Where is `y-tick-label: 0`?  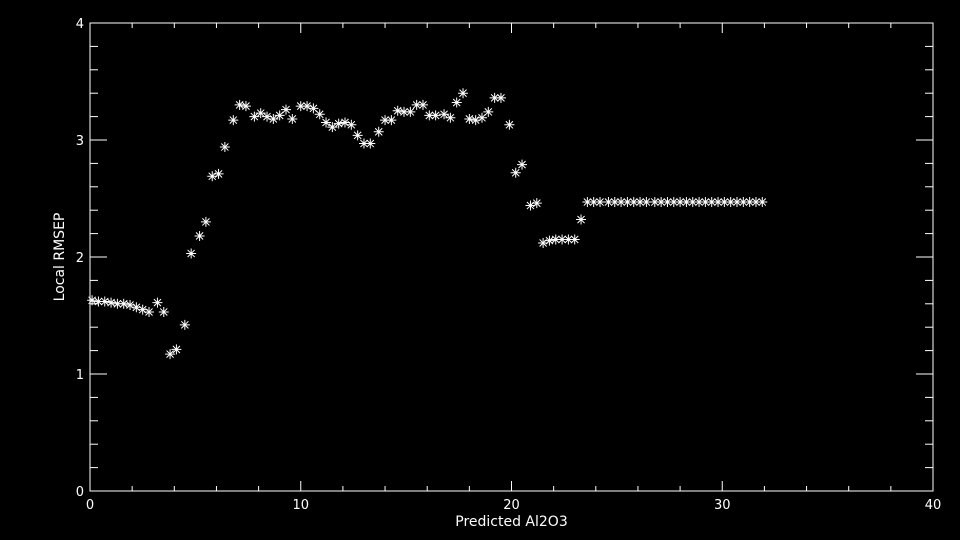 y-tick-label: 0 is located at coordinates (80, 492).